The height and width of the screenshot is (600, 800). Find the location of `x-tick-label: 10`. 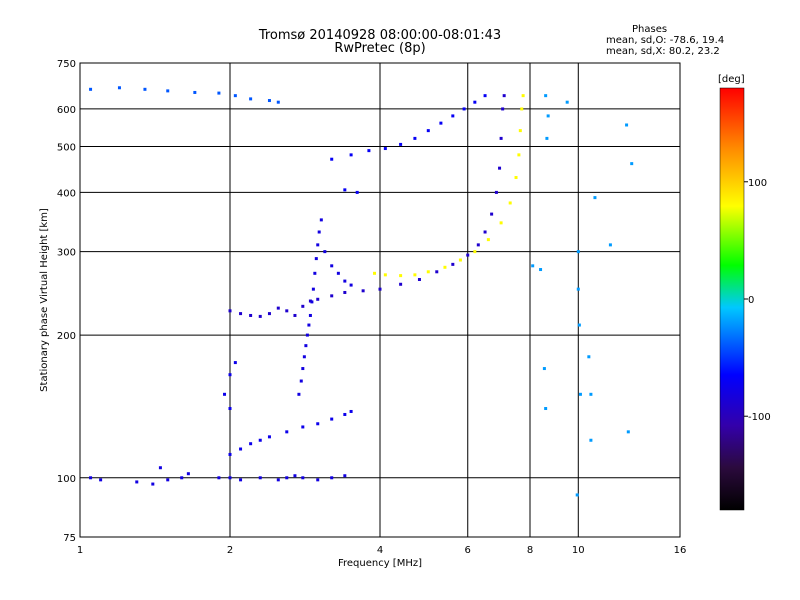

x-tick-label: 10 is located at coordinates (578, 550).